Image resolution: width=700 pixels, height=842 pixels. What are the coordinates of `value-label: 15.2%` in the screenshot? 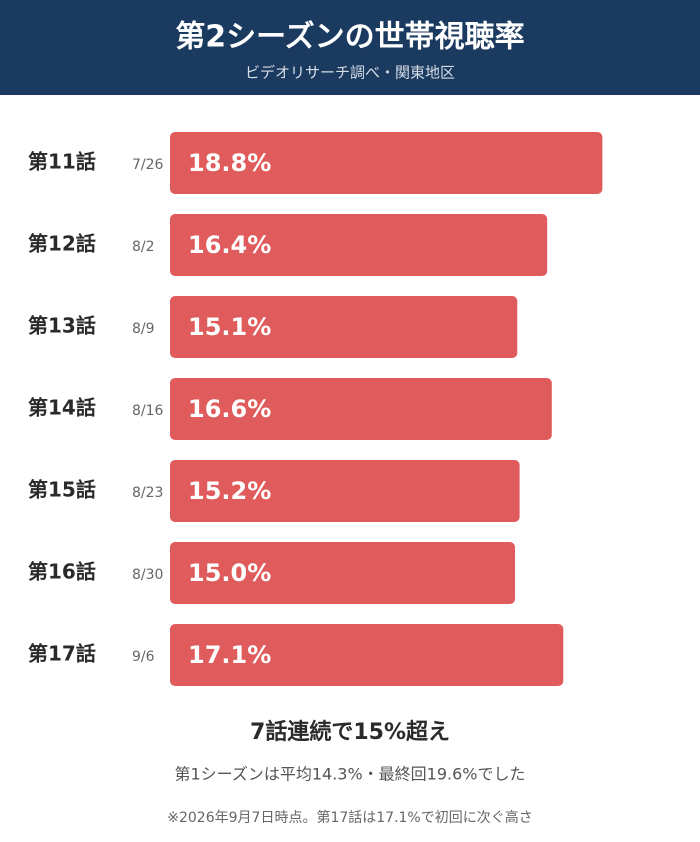 It's located at (229, 491).